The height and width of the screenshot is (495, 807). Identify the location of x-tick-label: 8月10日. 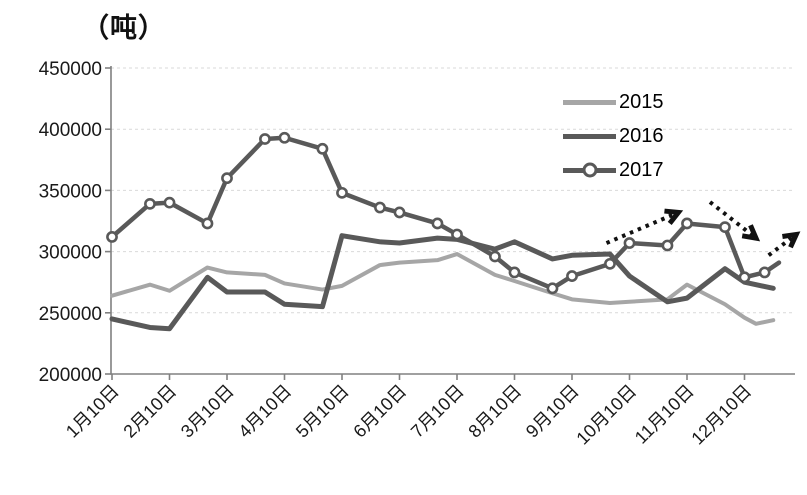
(494, 411).